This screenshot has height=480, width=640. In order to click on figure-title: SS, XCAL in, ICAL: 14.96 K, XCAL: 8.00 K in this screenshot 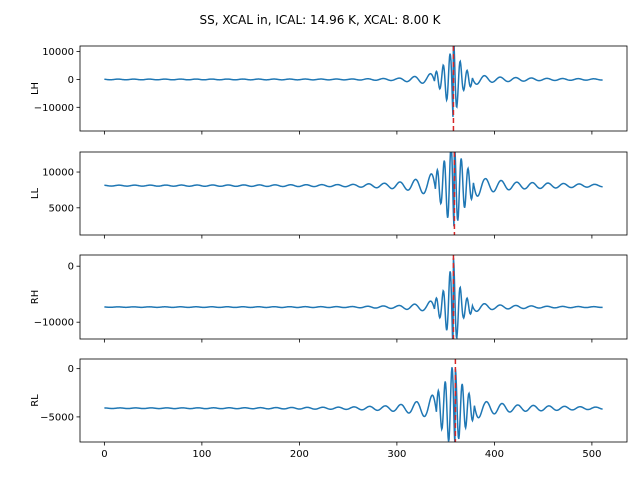, I will do `click(320, 20)`.